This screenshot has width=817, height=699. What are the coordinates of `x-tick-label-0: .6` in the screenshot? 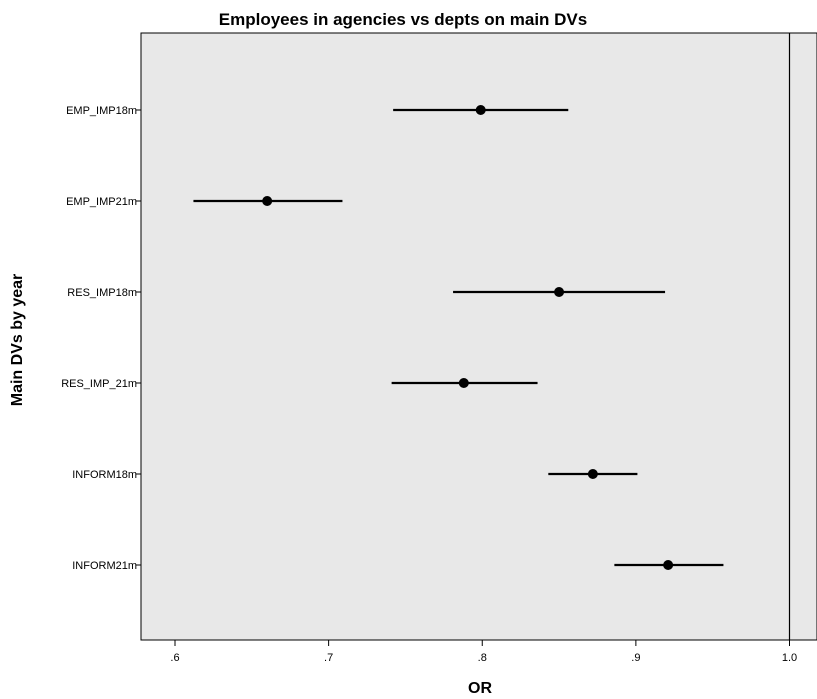 It's located at (174, 658).